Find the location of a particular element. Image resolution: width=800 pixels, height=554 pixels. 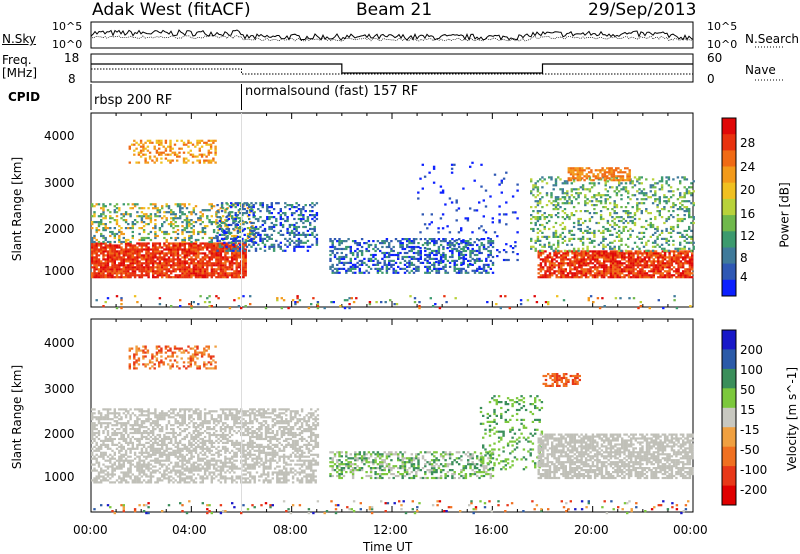

velocity-echo is located at coordinates (99, 419).